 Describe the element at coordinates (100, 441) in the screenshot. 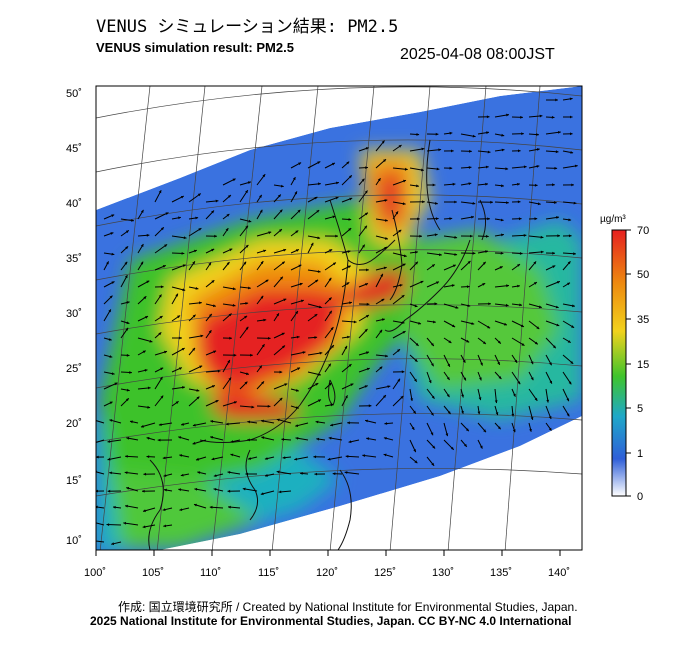

I see `wind-arrow` at that location.